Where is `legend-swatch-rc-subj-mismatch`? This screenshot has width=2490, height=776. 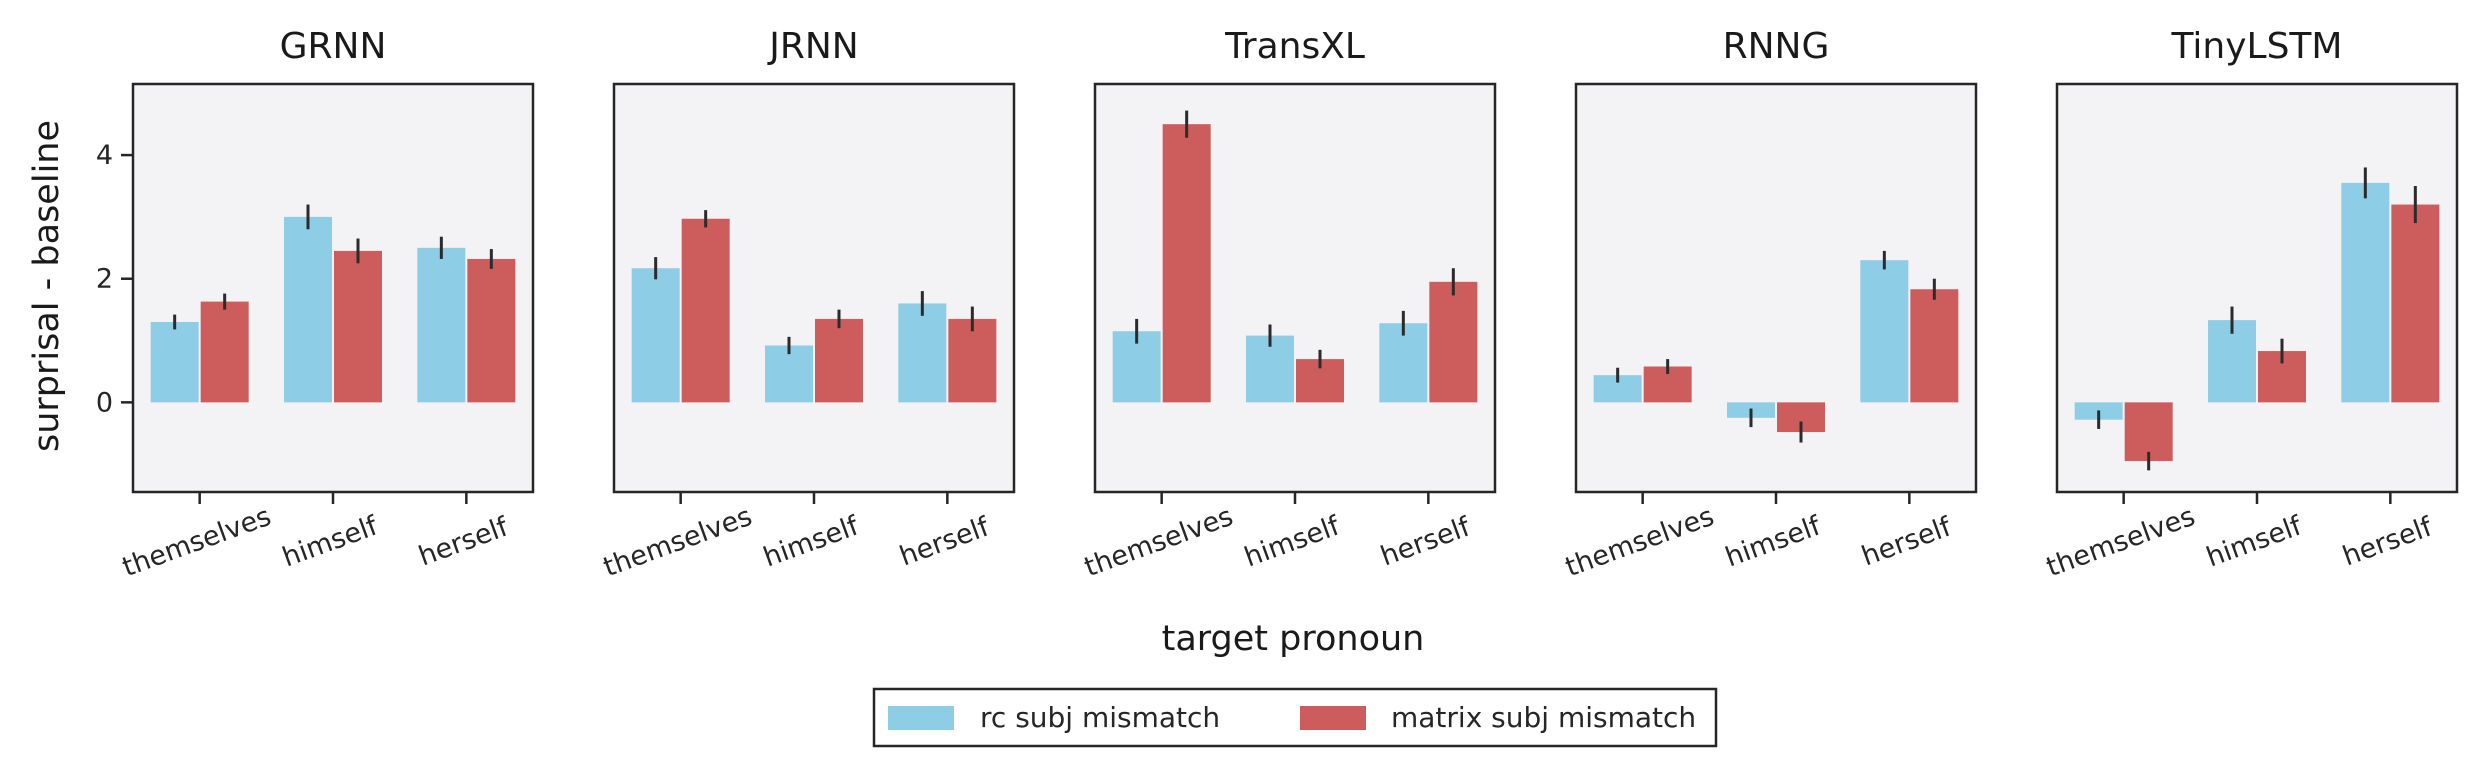 legend-swatch-rc-subj-mismatch is located at coordinates (921, 718).